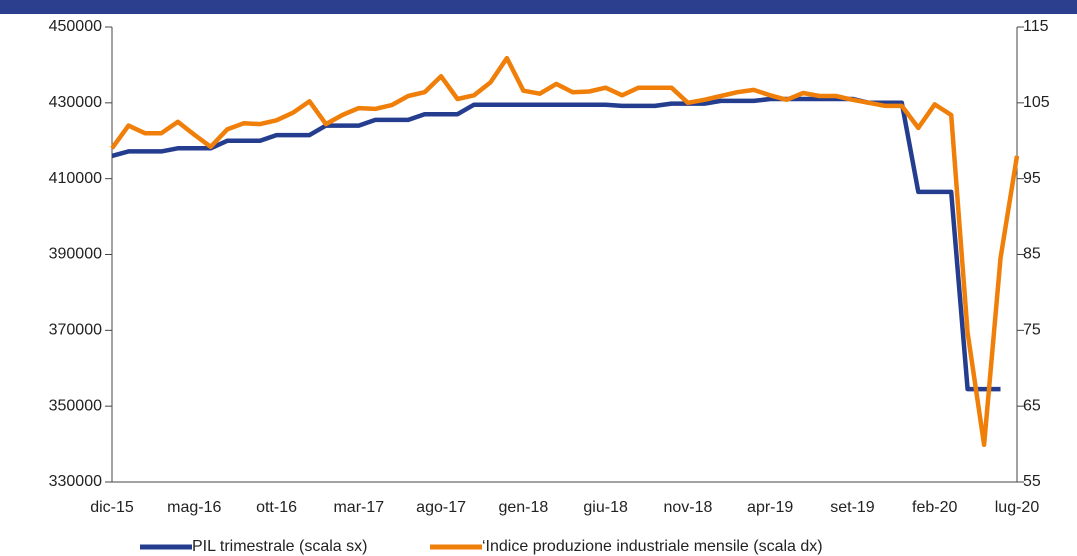 This screenshot has height=556, width=1077. What do you see at coordinates (75, 330) in the screenshot?
I see `y-tick-label: 370000` at bounding box center [75, 330].